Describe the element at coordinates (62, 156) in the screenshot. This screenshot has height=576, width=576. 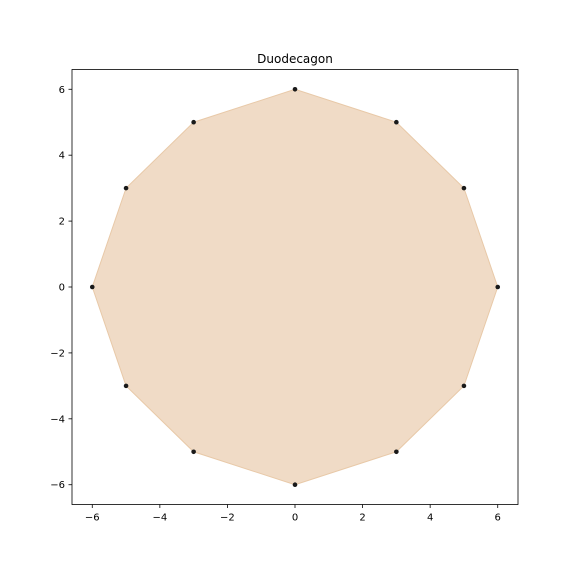
I see `y-tick-label: 4` at that location.